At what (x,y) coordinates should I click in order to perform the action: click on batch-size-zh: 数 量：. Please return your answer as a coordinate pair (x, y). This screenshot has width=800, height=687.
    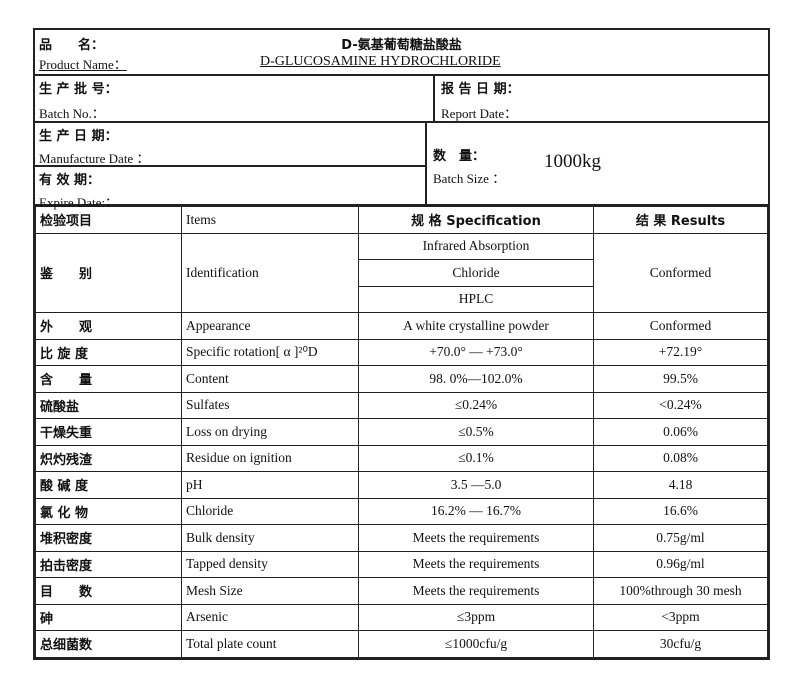
    Looking at the image, I should click on (459, 156).